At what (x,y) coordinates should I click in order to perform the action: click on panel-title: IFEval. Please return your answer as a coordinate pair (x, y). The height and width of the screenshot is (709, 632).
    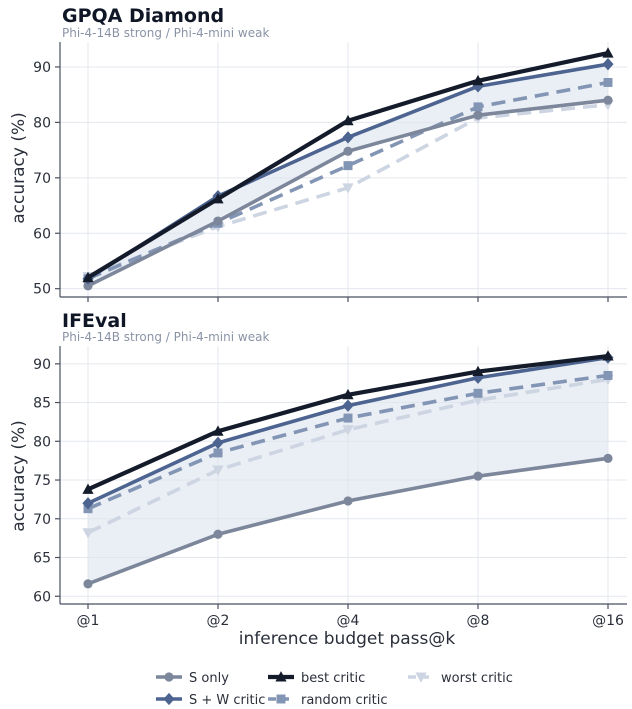
    Looking at the image, I should click on (94, 321).